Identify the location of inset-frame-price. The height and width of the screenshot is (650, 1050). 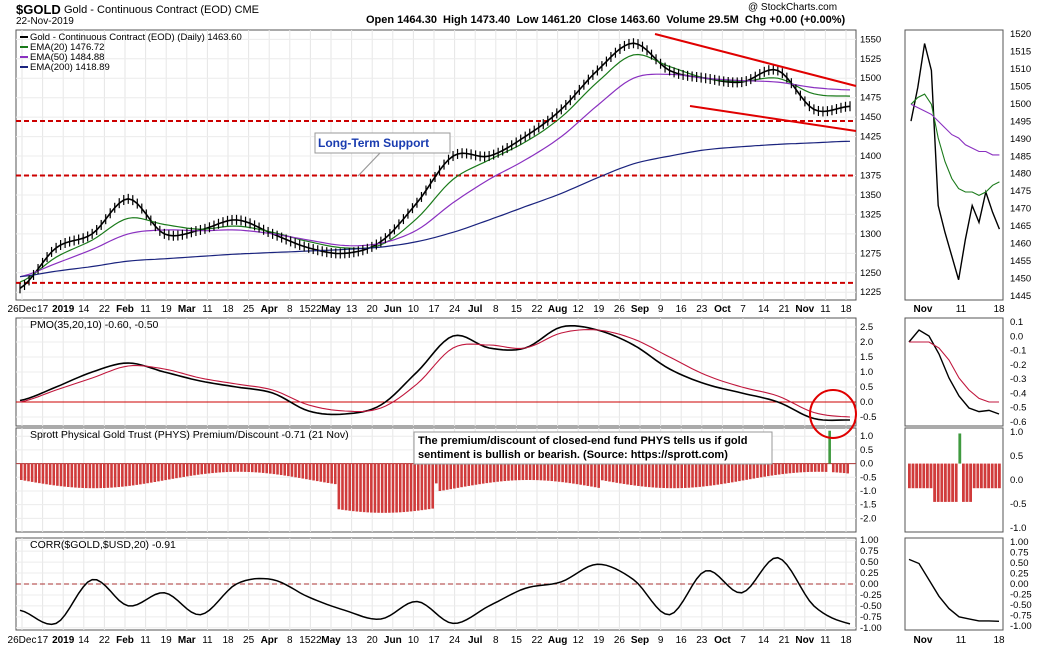
(954, 165).